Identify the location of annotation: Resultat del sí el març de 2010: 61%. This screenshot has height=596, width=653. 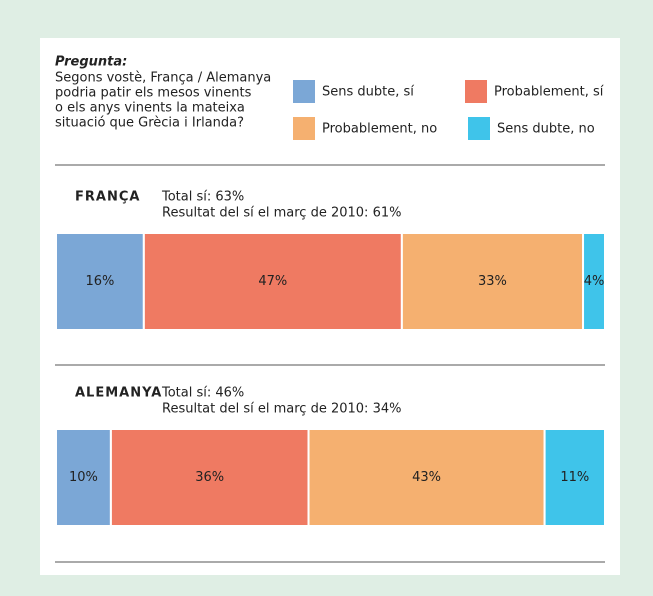
(281, 213).